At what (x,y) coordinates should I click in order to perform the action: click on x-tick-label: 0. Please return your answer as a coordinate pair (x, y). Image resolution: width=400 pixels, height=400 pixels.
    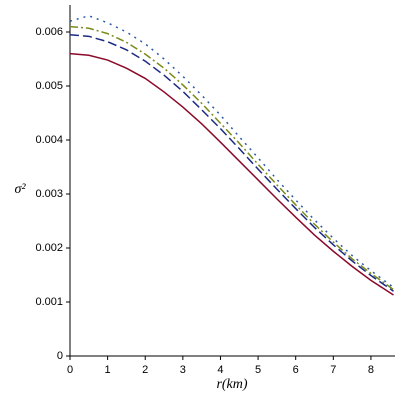
    Looking at the image, I should click on (70, 370).